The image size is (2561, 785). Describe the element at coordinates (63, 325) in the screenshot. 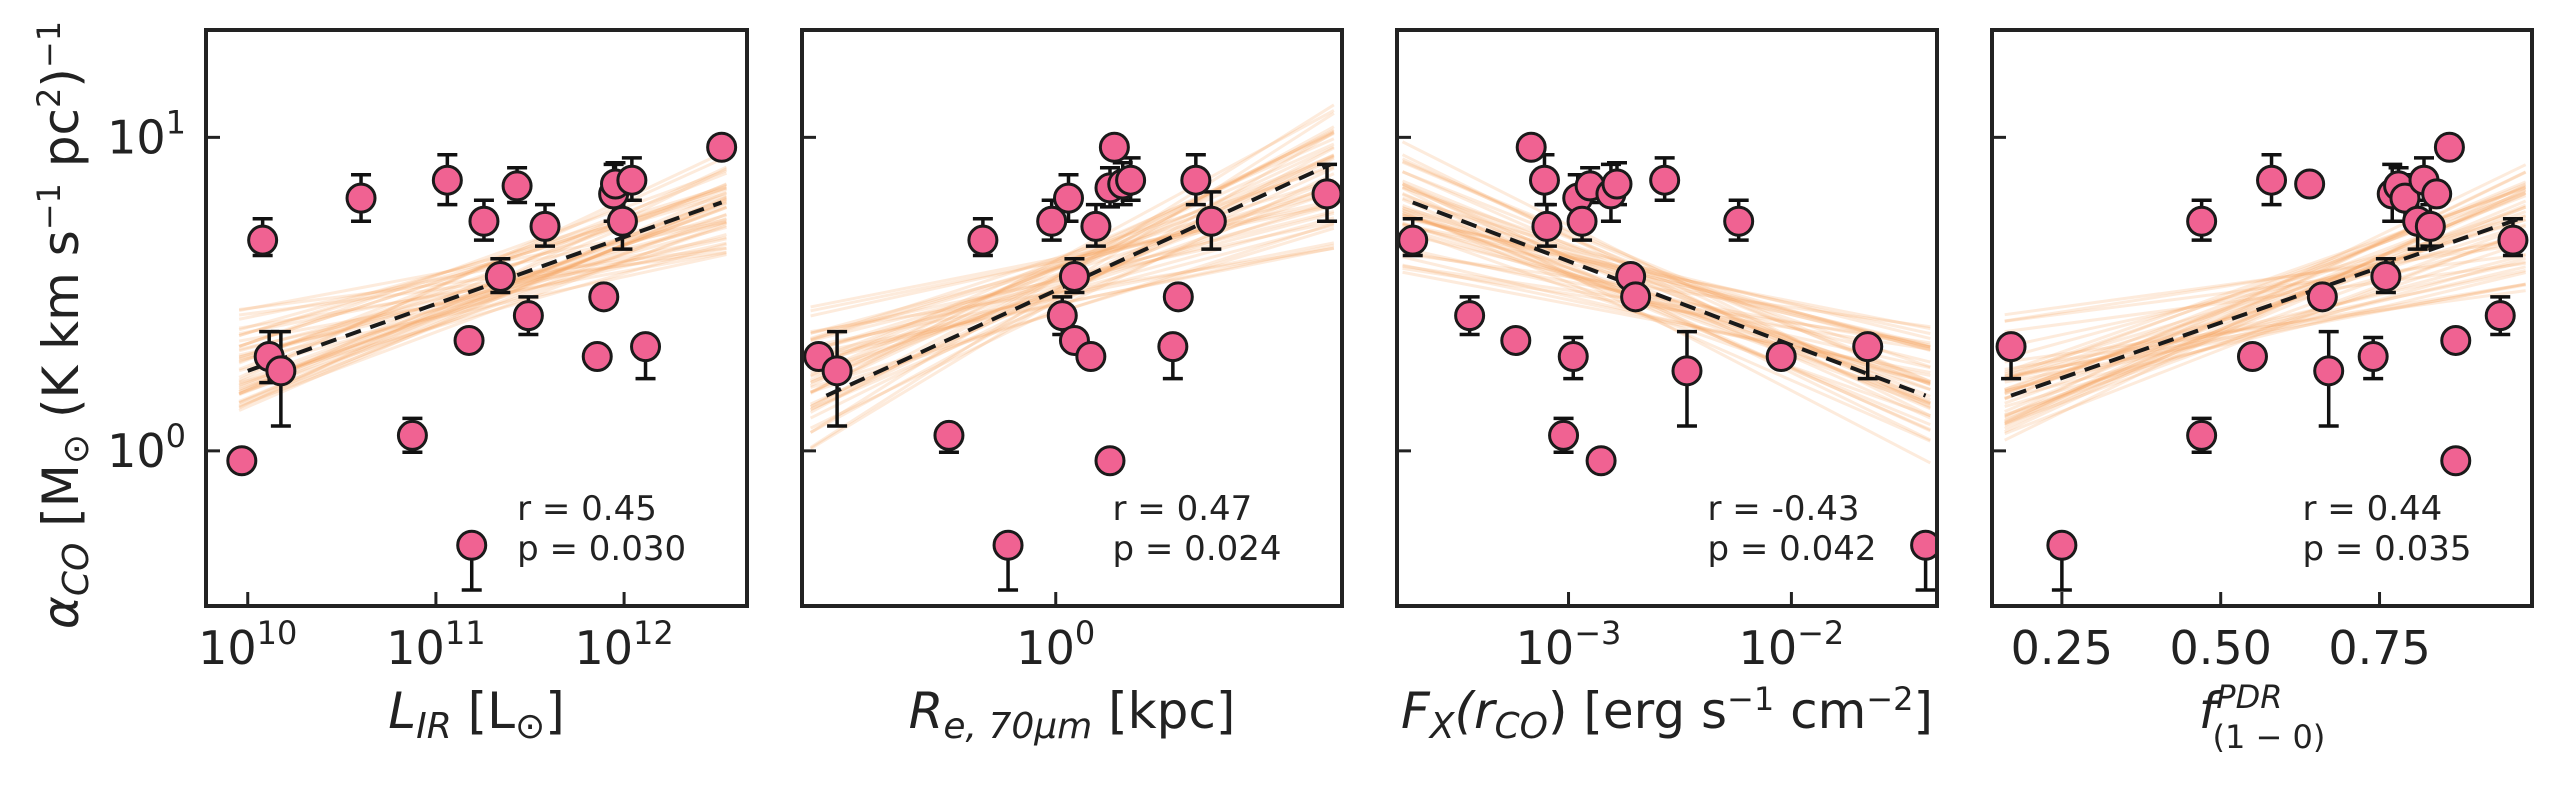

I see `y-axis-label: αCO [M⊙ (K km s−1 pc2)−1` at that location.